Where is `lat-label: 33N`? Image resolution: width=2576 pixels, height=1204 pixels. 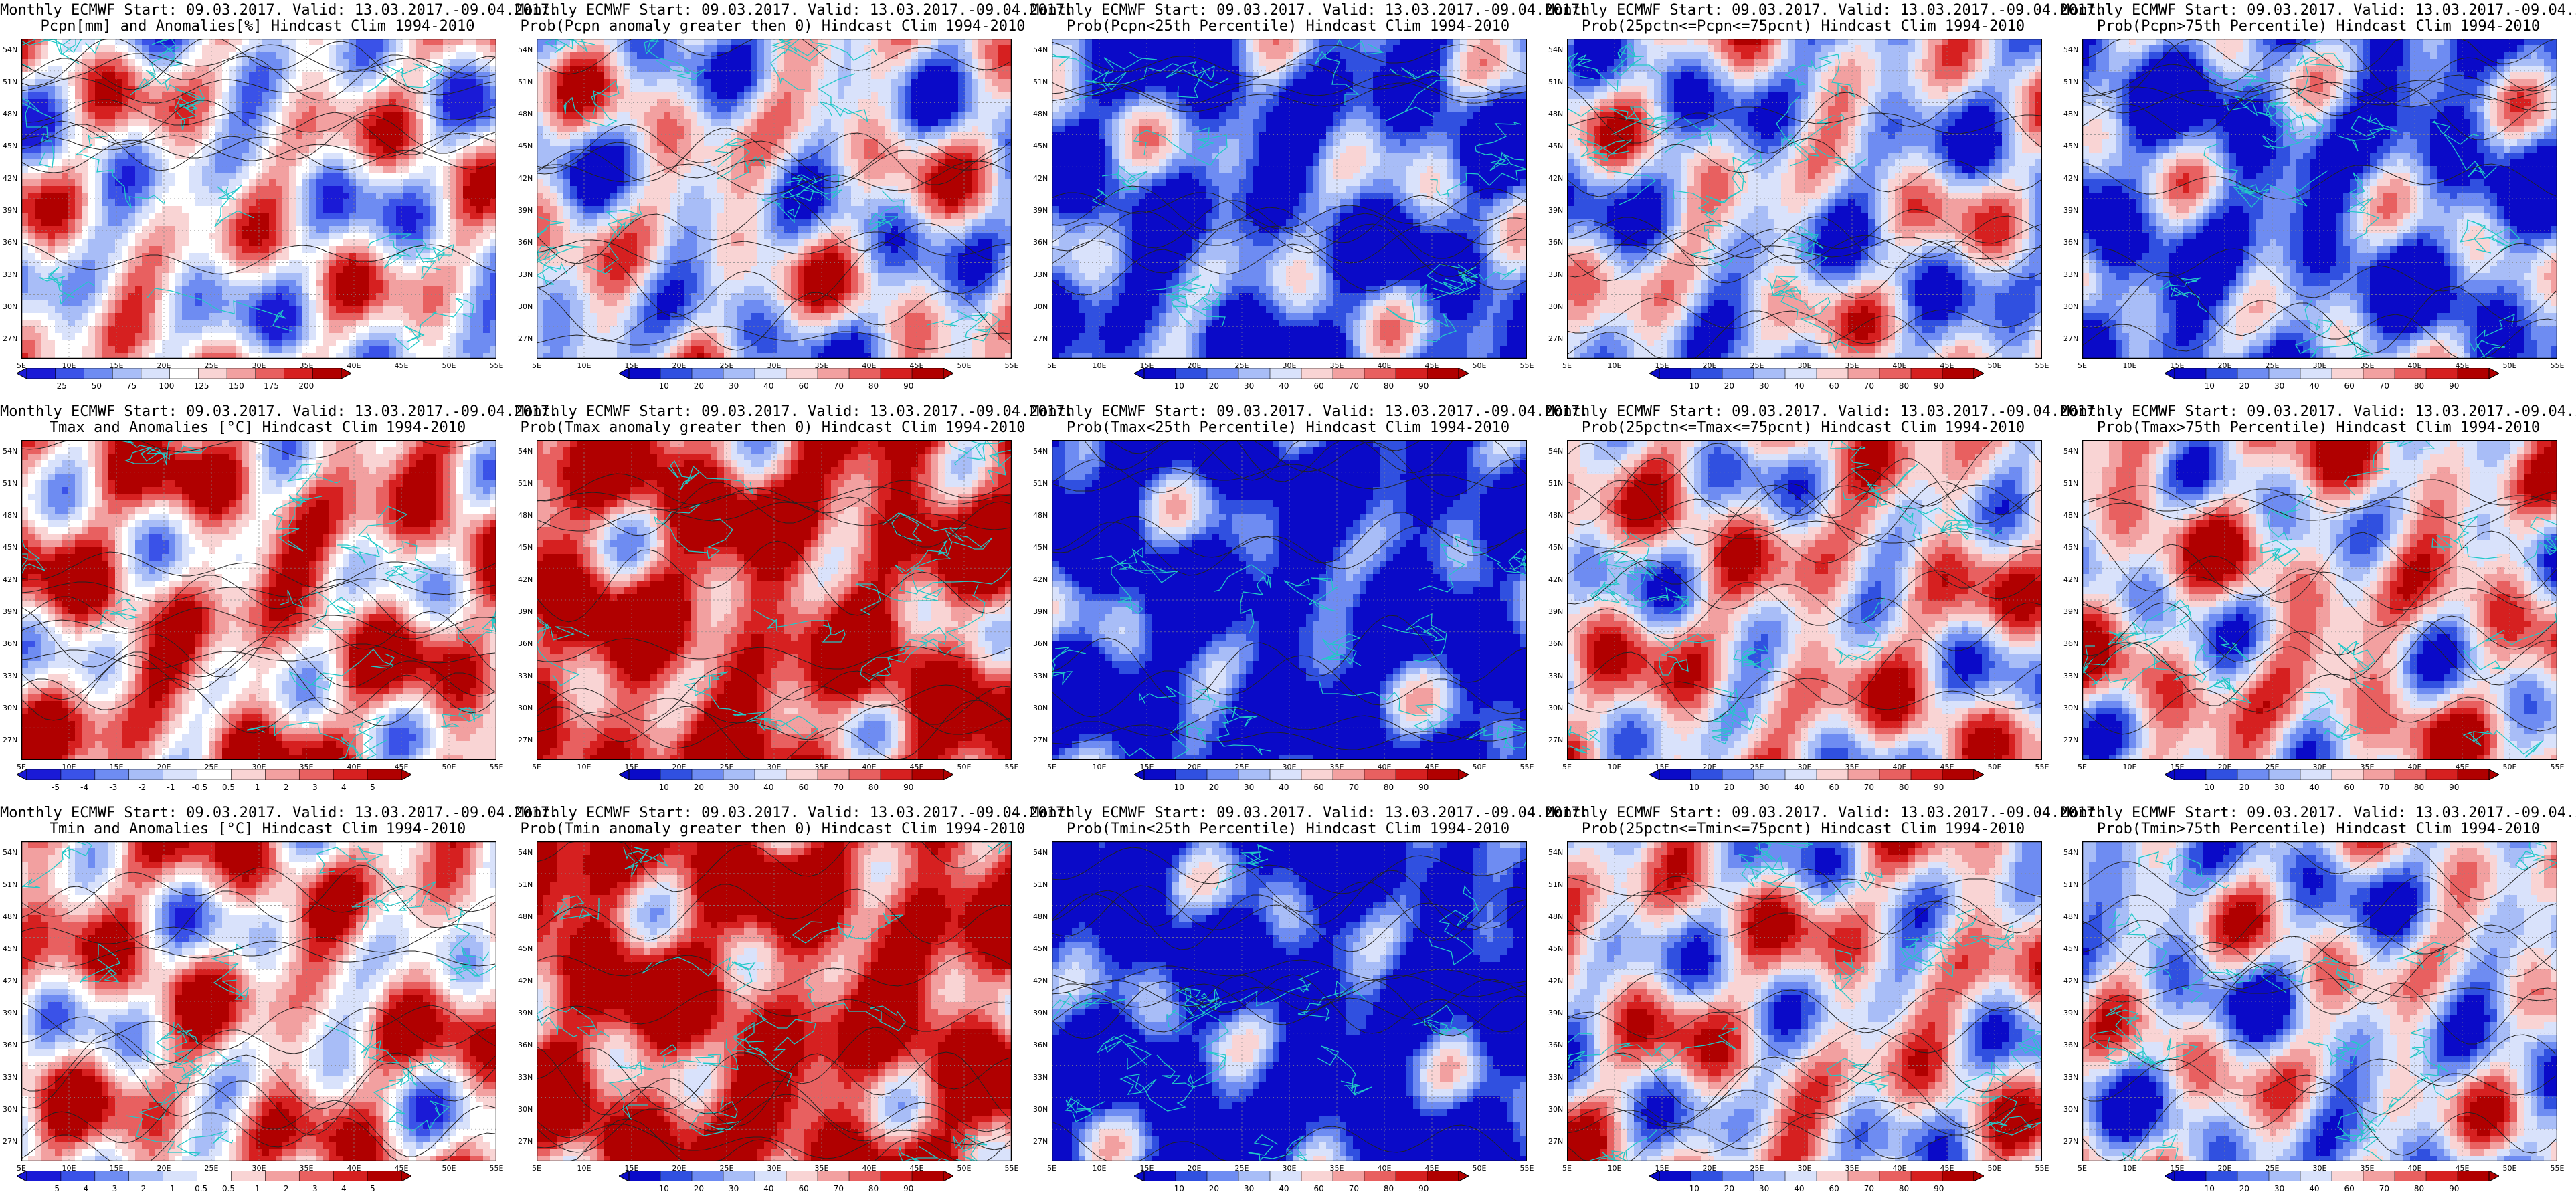
lat-label: 33N is located at coordinates (1555, 274).